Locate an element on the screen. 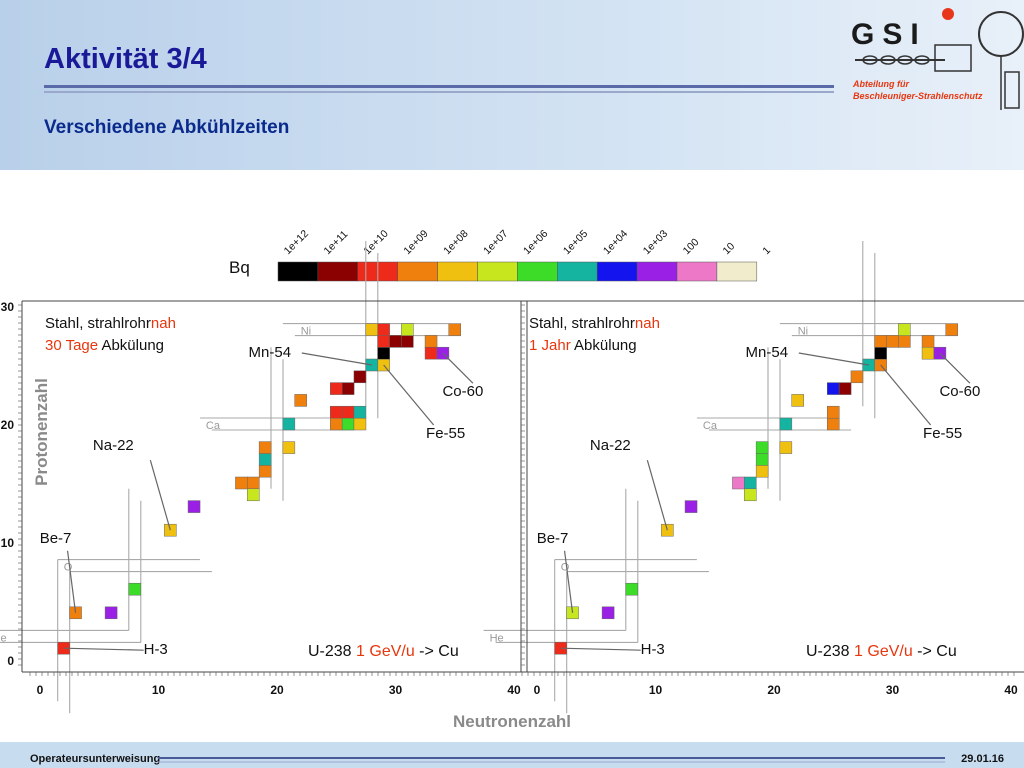 This screenshot has height=768, width=1024. y-tick-label: 0 is located at coordinates (10, 661).